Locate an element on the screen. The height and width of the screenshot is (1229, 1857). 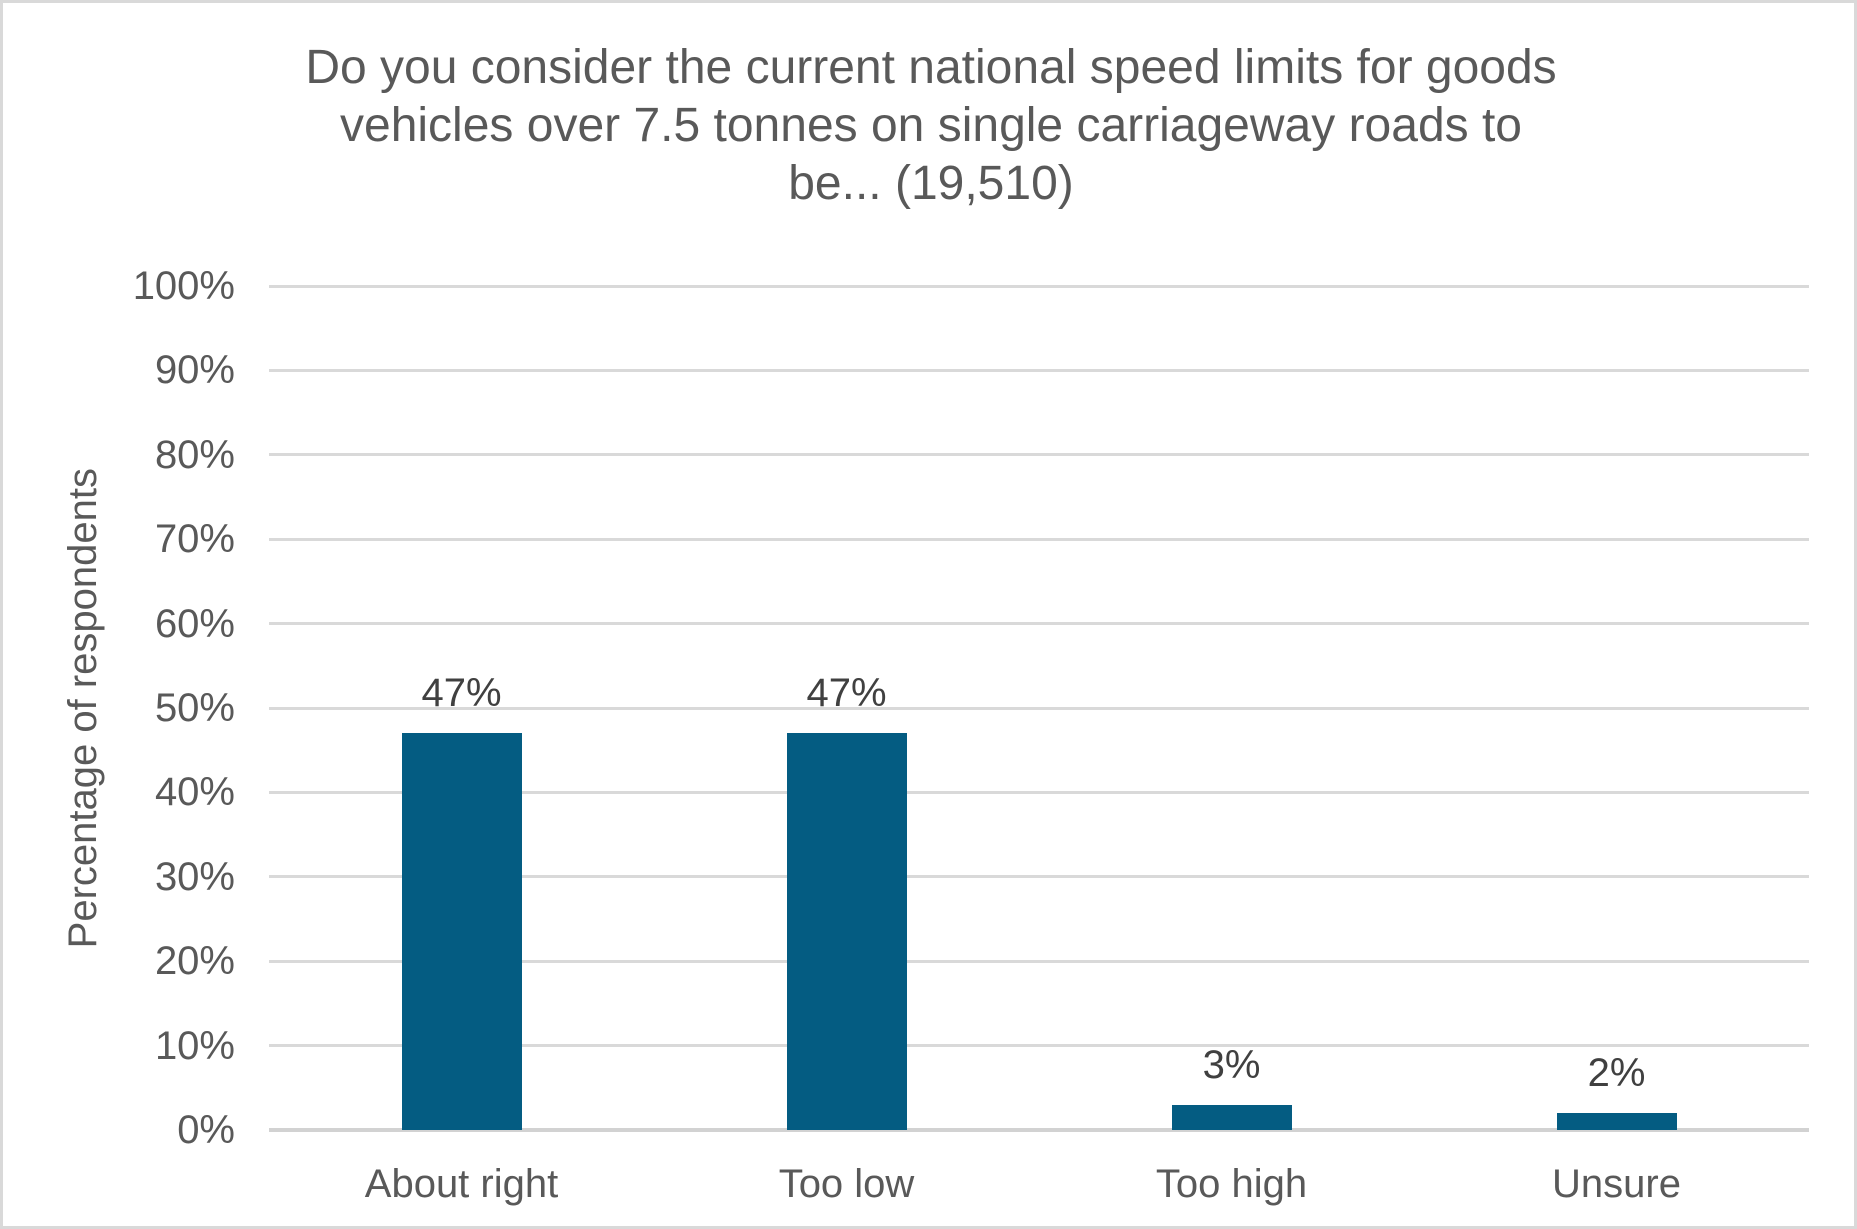
y-tick-label-30: 30% is located at coordinates (194, 876).